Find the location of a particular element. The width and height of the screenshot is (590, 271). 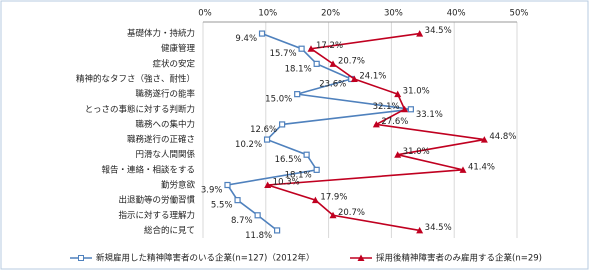

data-label: 8.7% is located at coordinates (242, 221).